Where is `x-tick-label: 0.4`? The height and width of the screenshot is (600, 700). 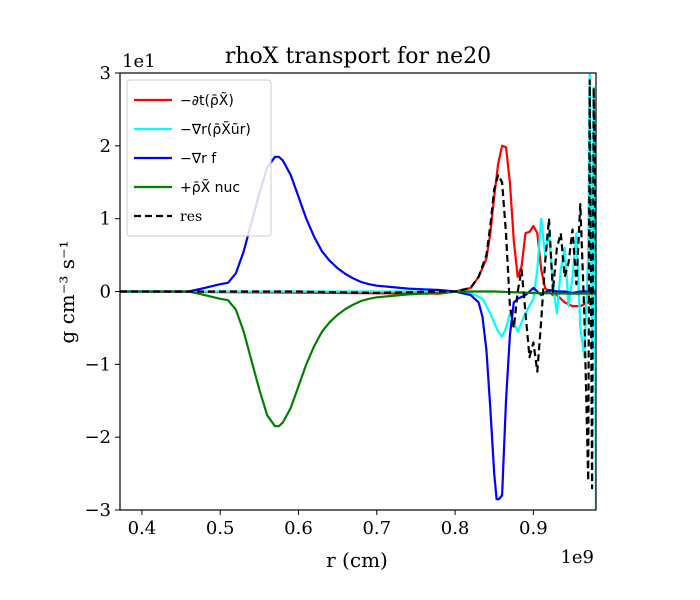
x-tick-label: 0.4 is located at coordinates (142, 528).